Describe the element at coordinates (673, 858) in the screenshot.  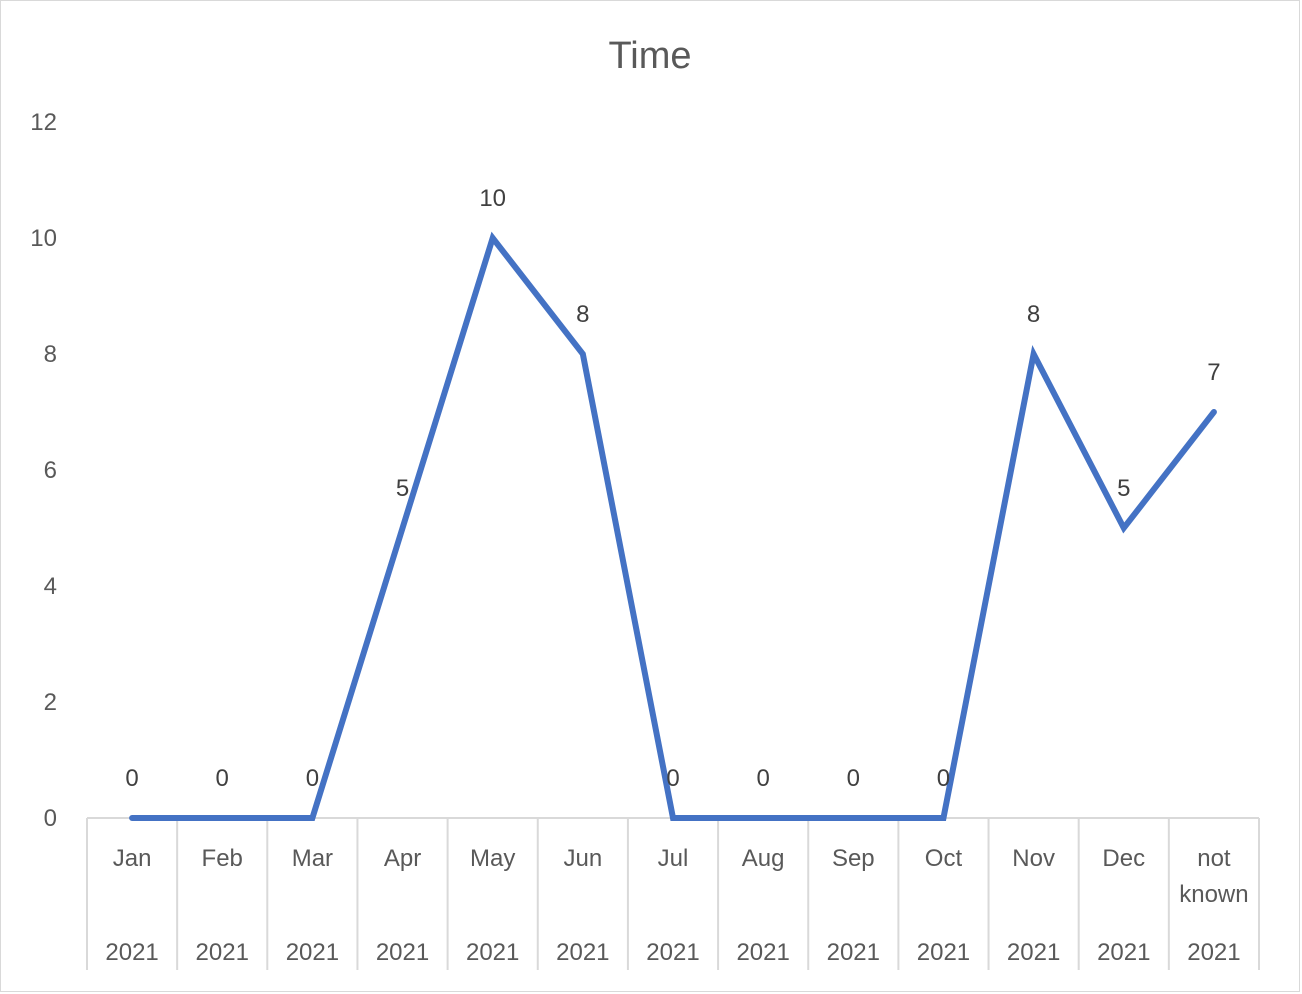
I see `x-tick-label: Jul` at that location.